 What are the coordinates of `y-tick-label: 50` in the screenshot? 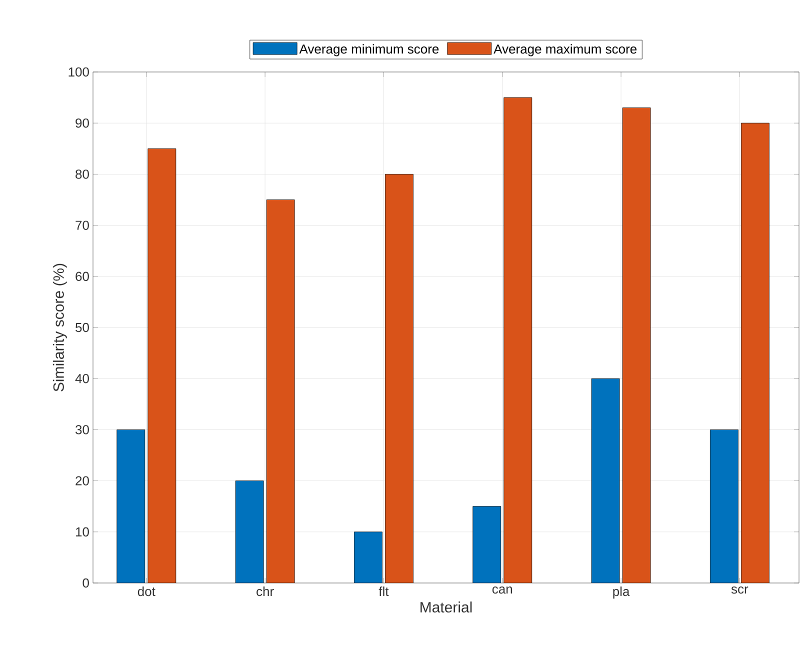 It's located at (82, 327).